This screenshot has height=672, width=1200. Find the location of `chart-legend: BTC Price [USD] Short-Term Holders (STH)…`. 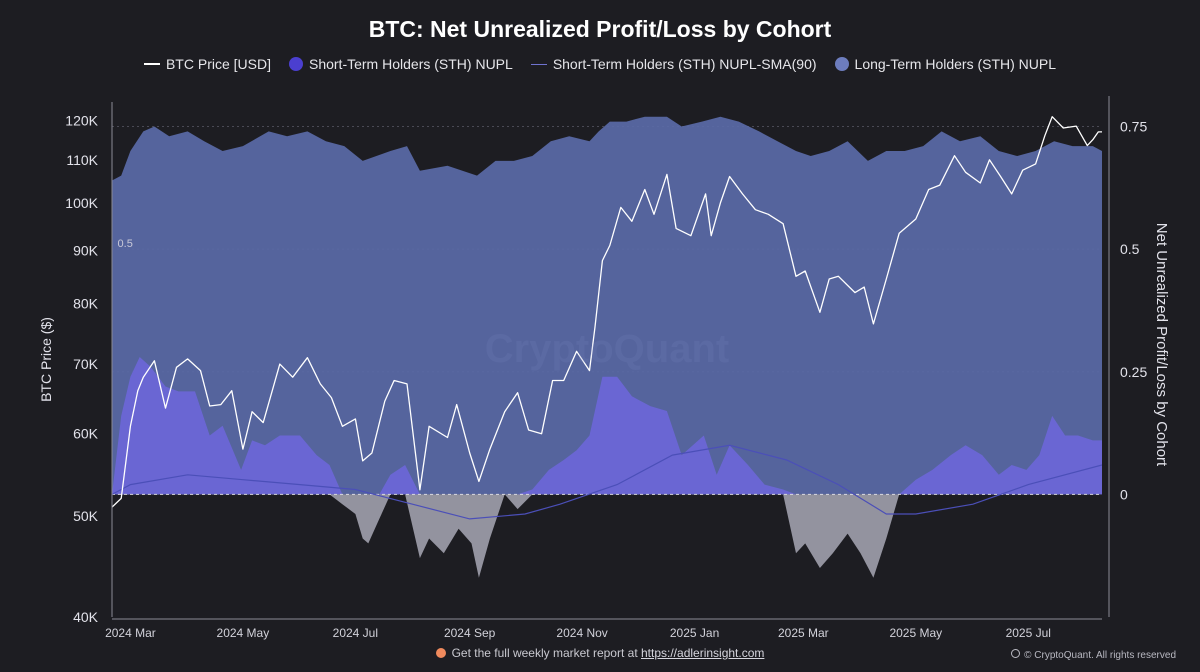

chart-legend: BTC Price [USD] Short-Term Holders (STH)… is located at coordinates (600, 64).